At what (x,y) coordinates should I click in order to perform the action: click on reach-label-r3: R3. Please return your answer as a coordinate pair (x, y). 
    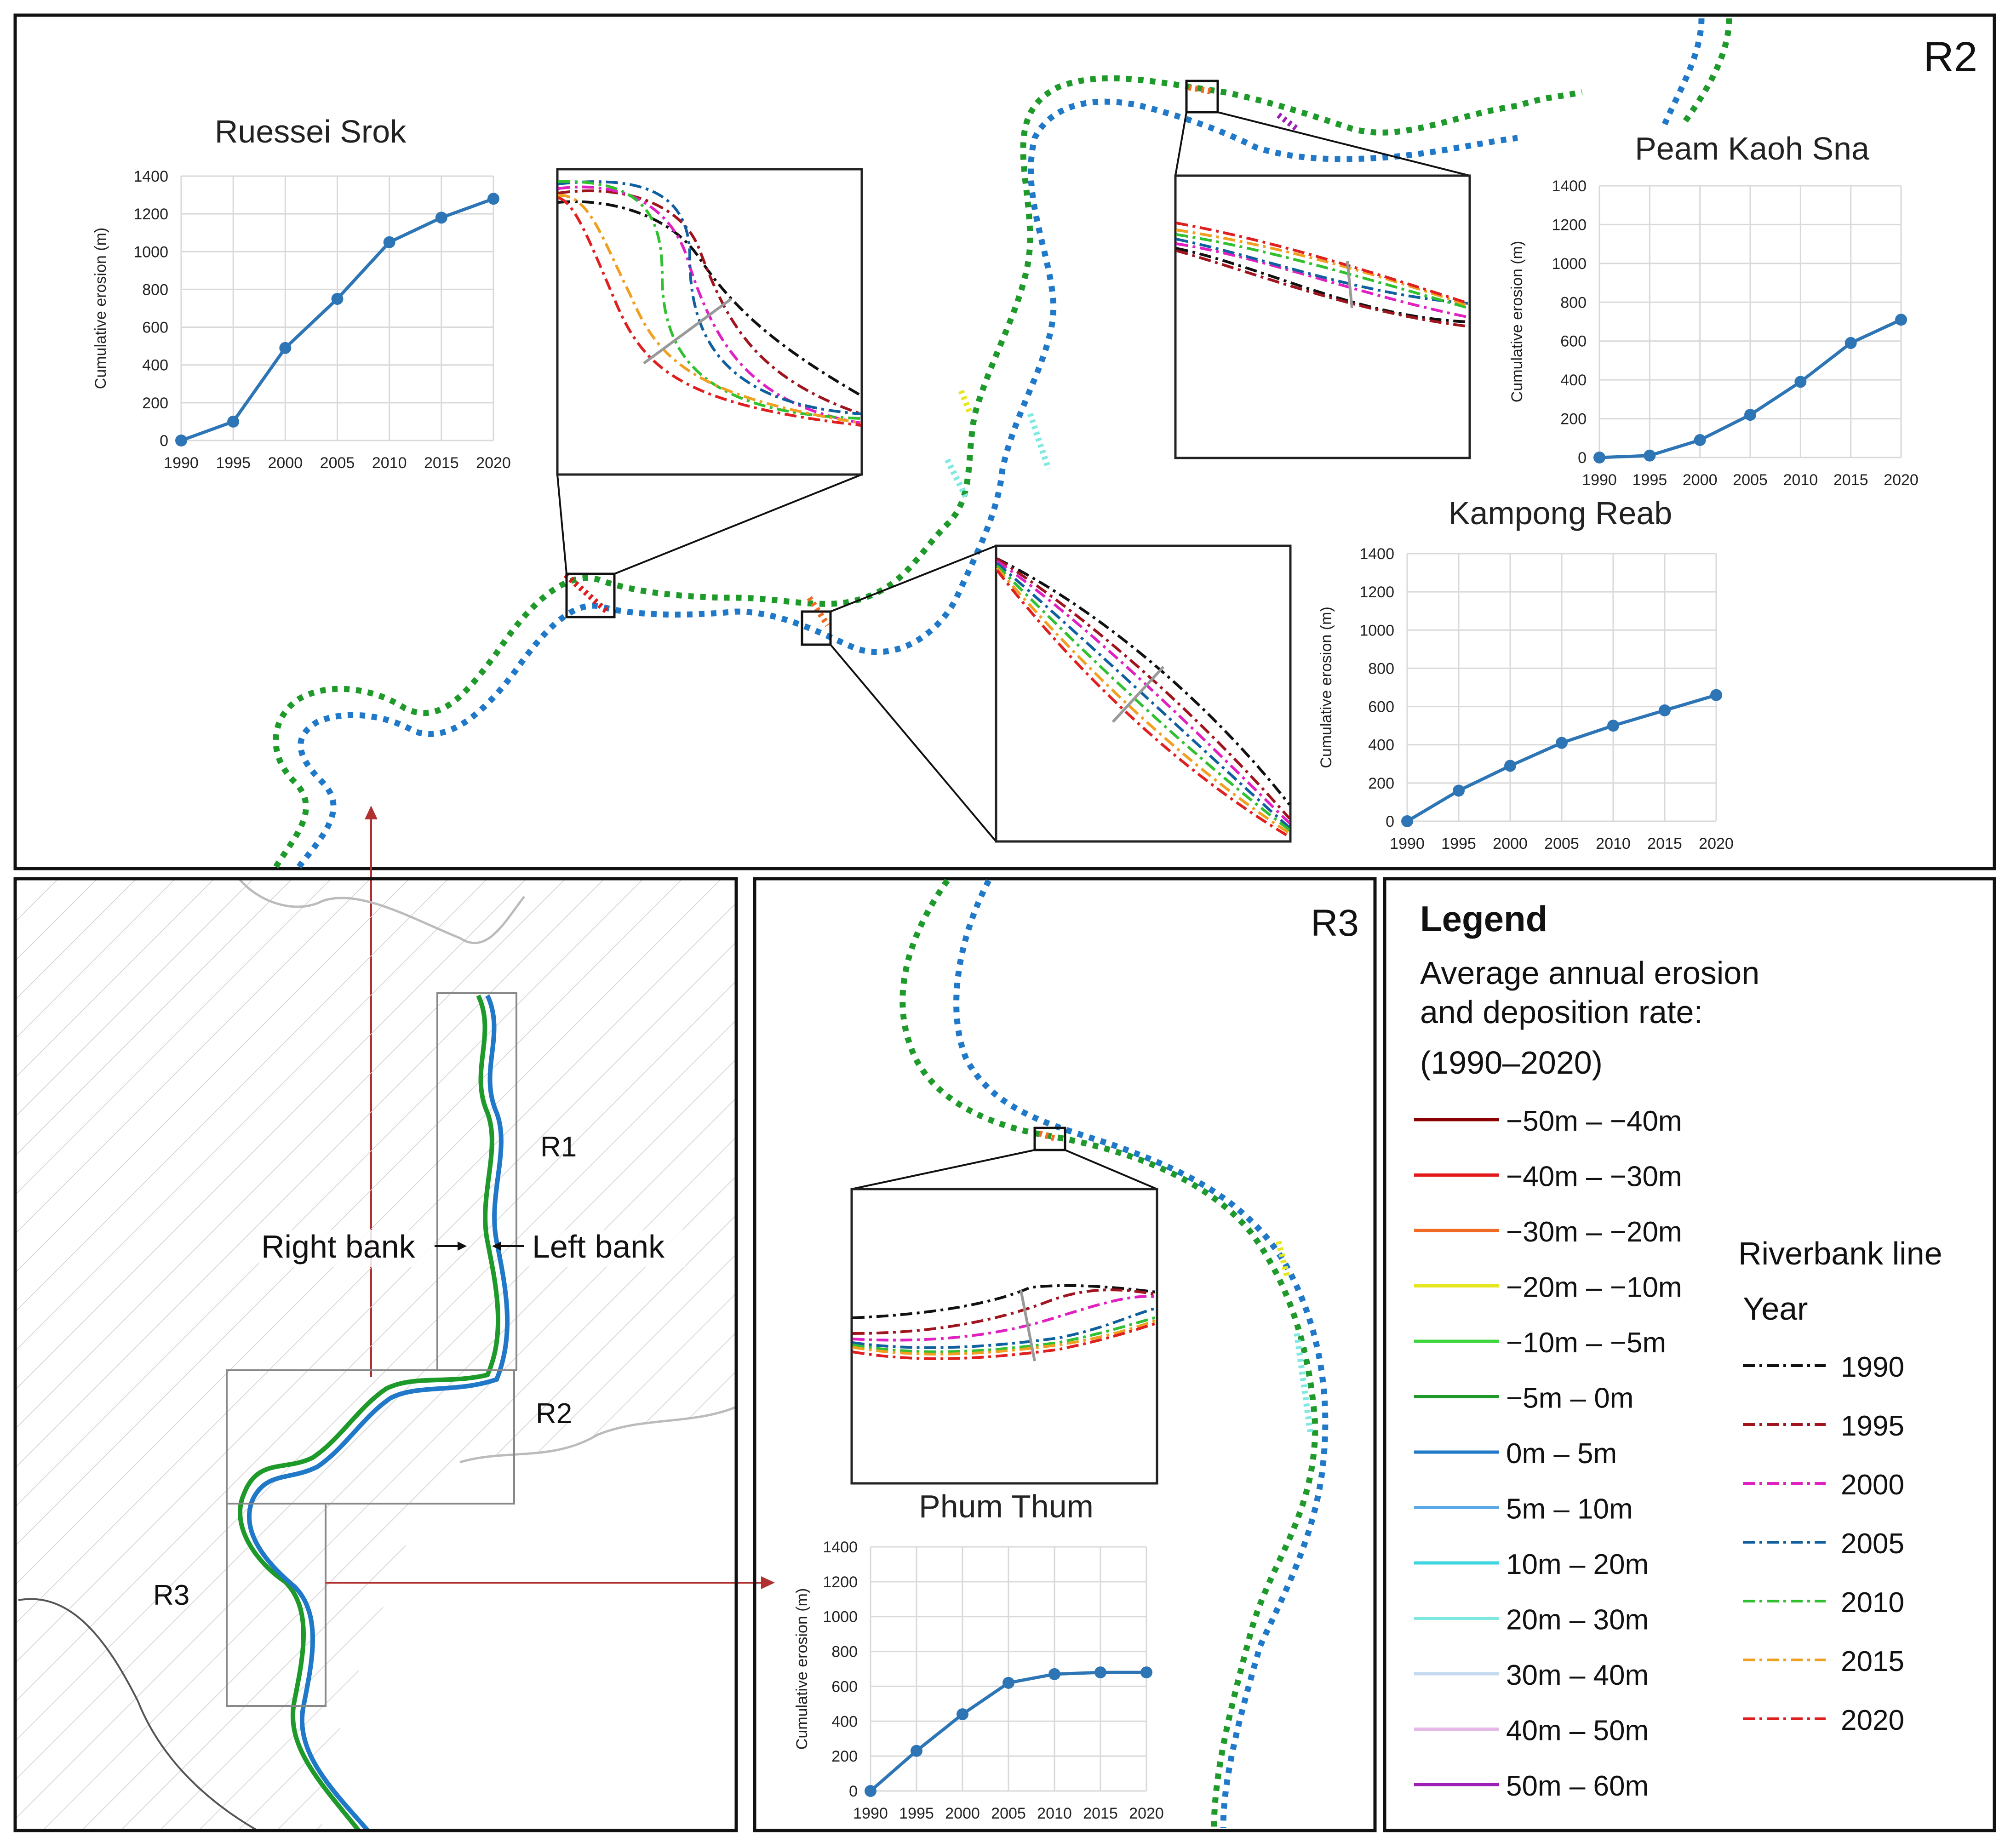
    Looking at the image, I should click on (171, 1595).